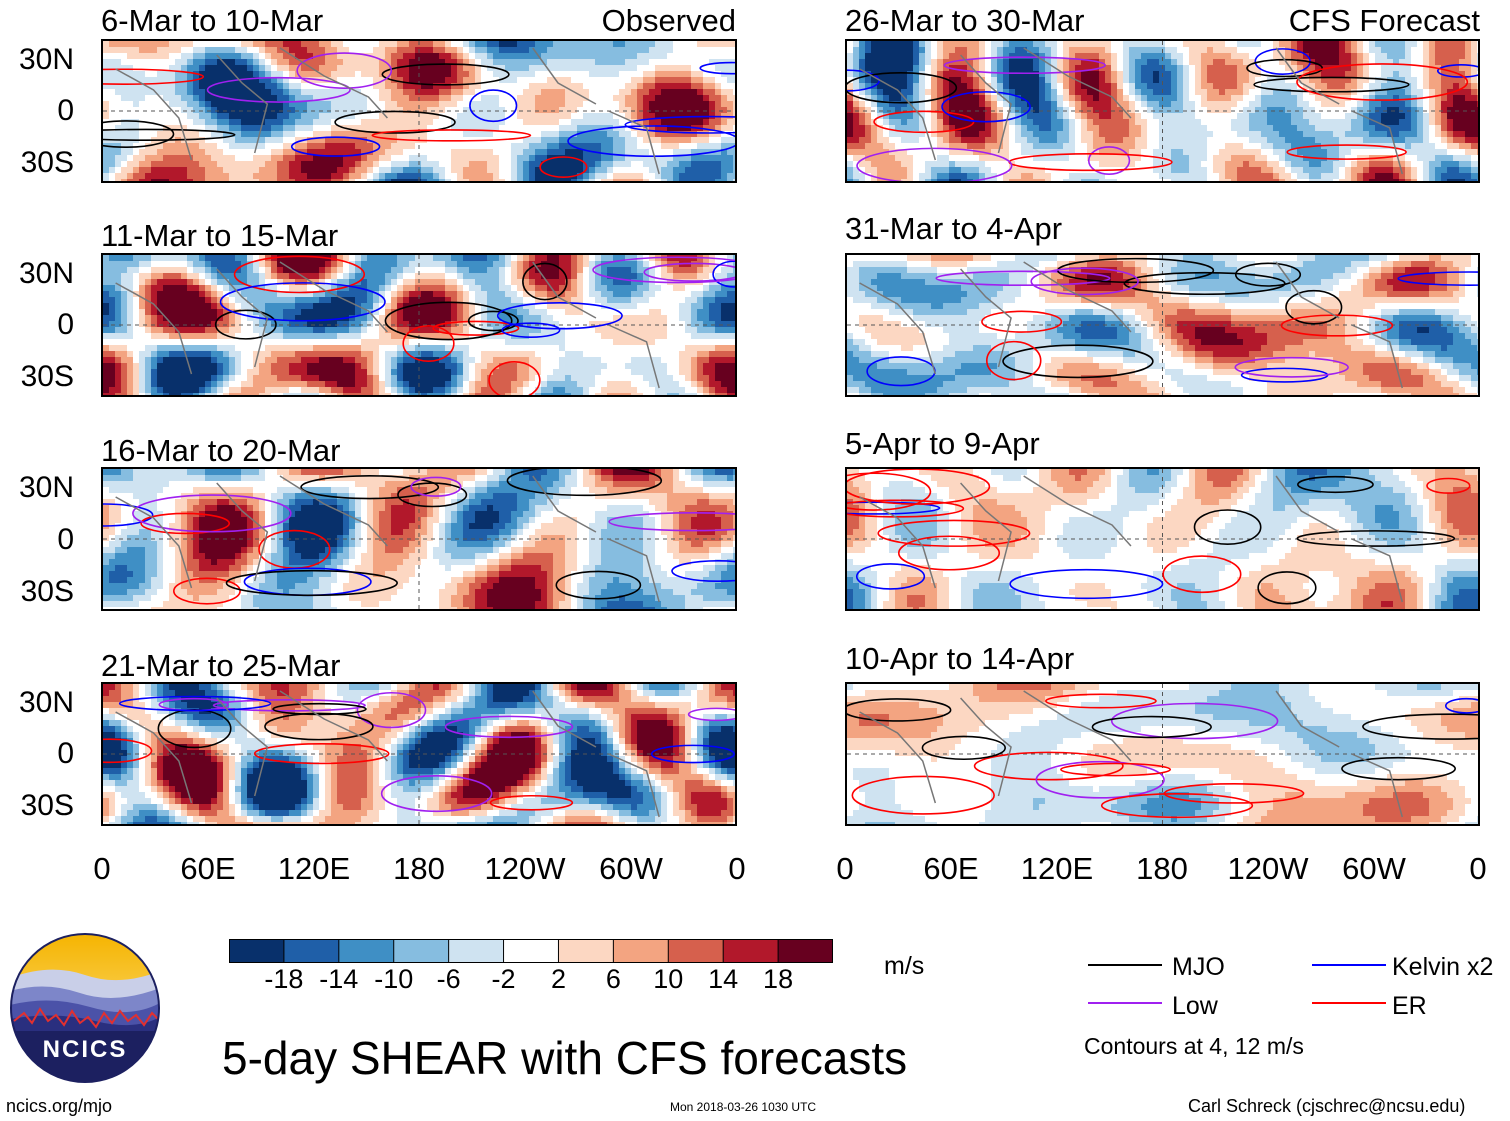 The width and height of the screenshot is (1510, 1121). What do you see at coordinates (419, 325) in the screenshot?
I see `map-panel` at bounding box center [419, 325].